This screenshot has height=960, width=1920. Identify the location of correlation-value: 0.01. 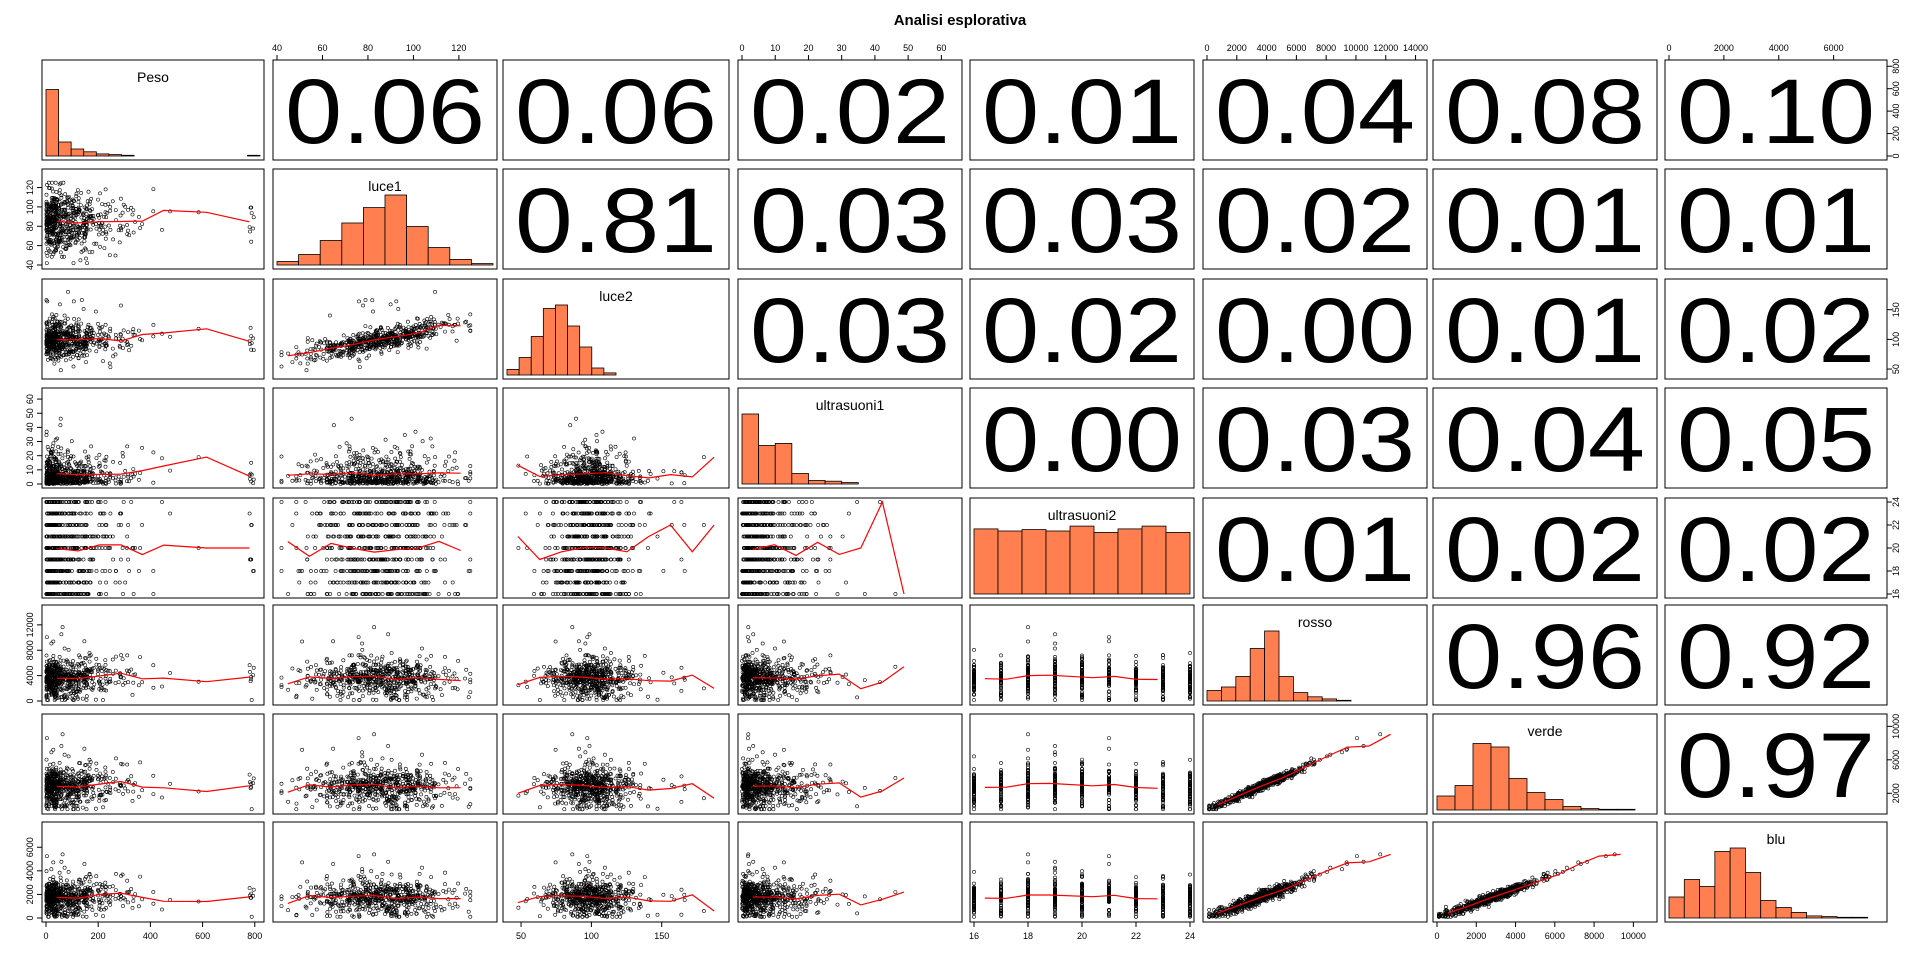
(1545, 221).